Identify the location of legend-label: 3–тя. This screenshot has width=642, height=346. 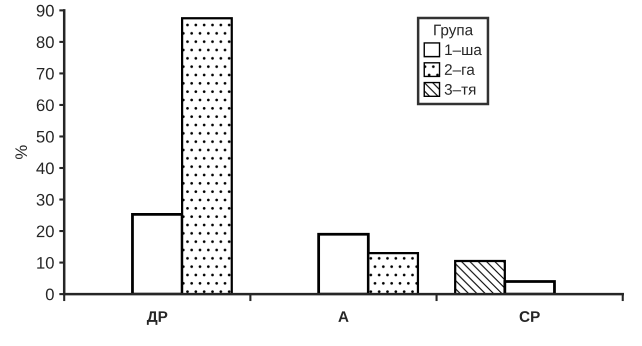
(460, 89).